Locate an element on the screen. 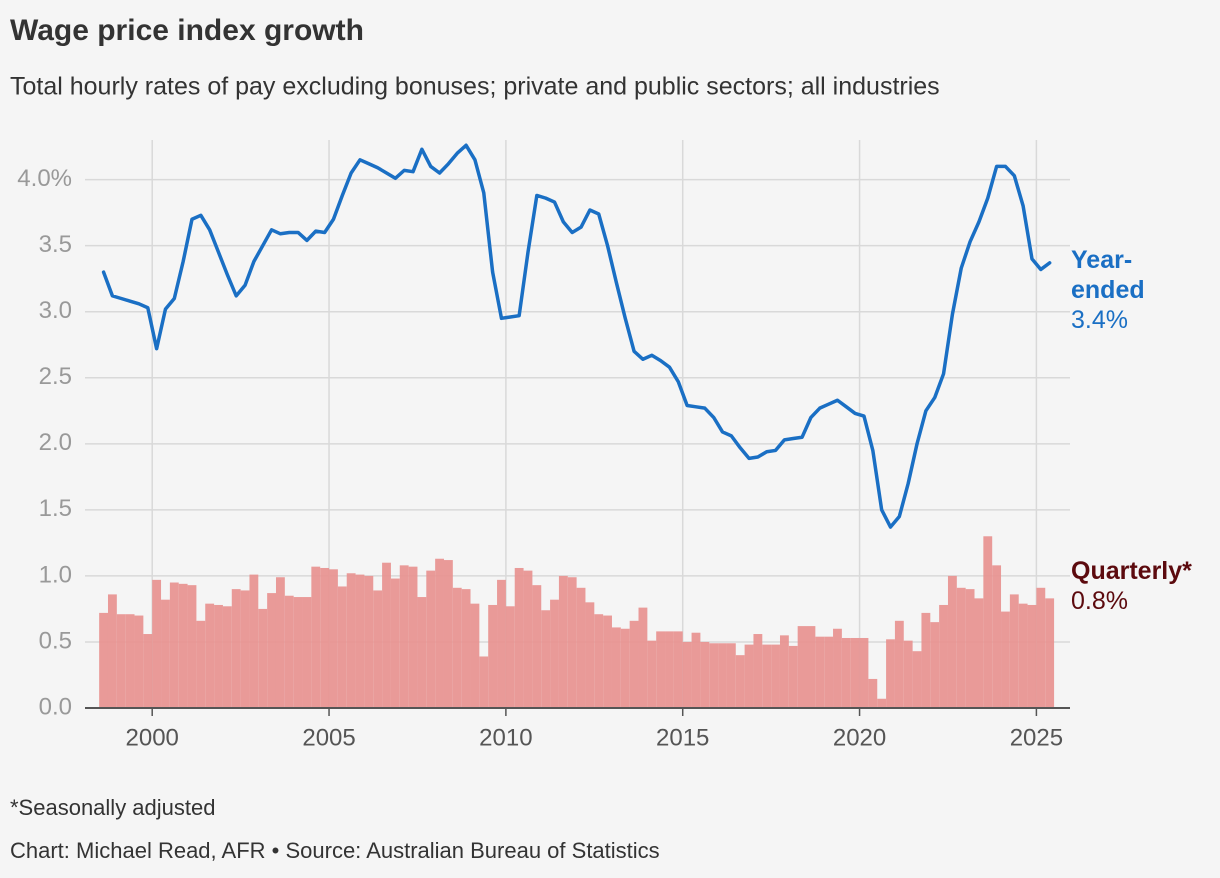 The image size is (1220, 878). x-tick-label: 2000 is located at coordinates (152, 737).